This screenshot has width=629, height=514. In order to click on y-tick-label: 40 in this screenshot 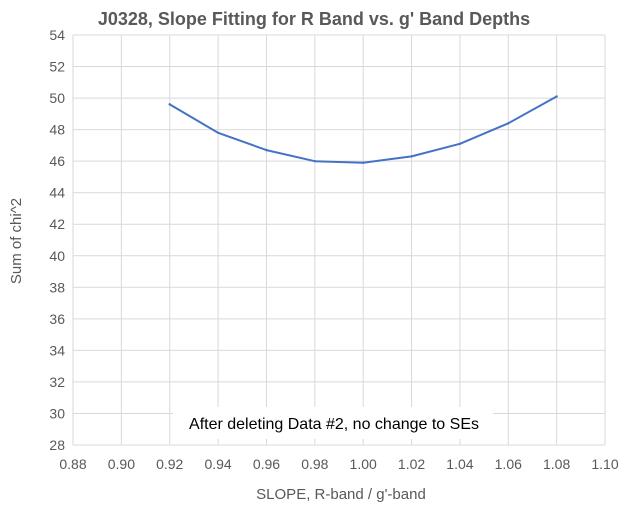, I will do `click(57, 256)`.